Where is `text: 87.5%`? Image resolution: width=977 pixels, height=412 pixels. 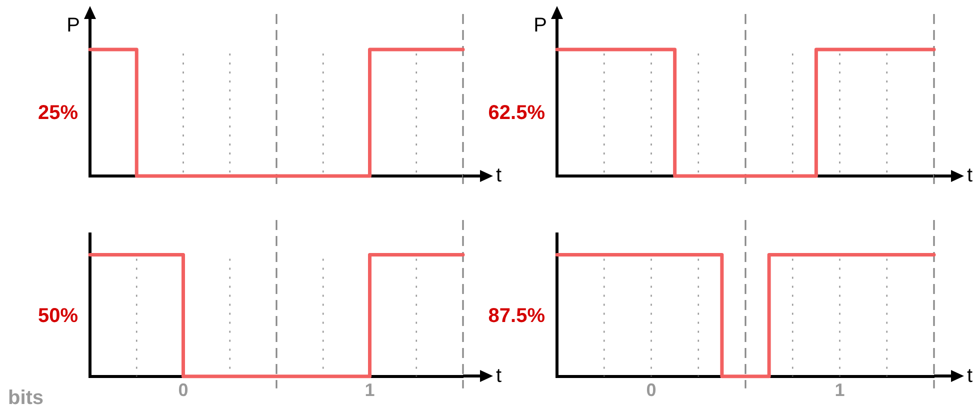
text: 87.5% is located at coordinates (516, 316).